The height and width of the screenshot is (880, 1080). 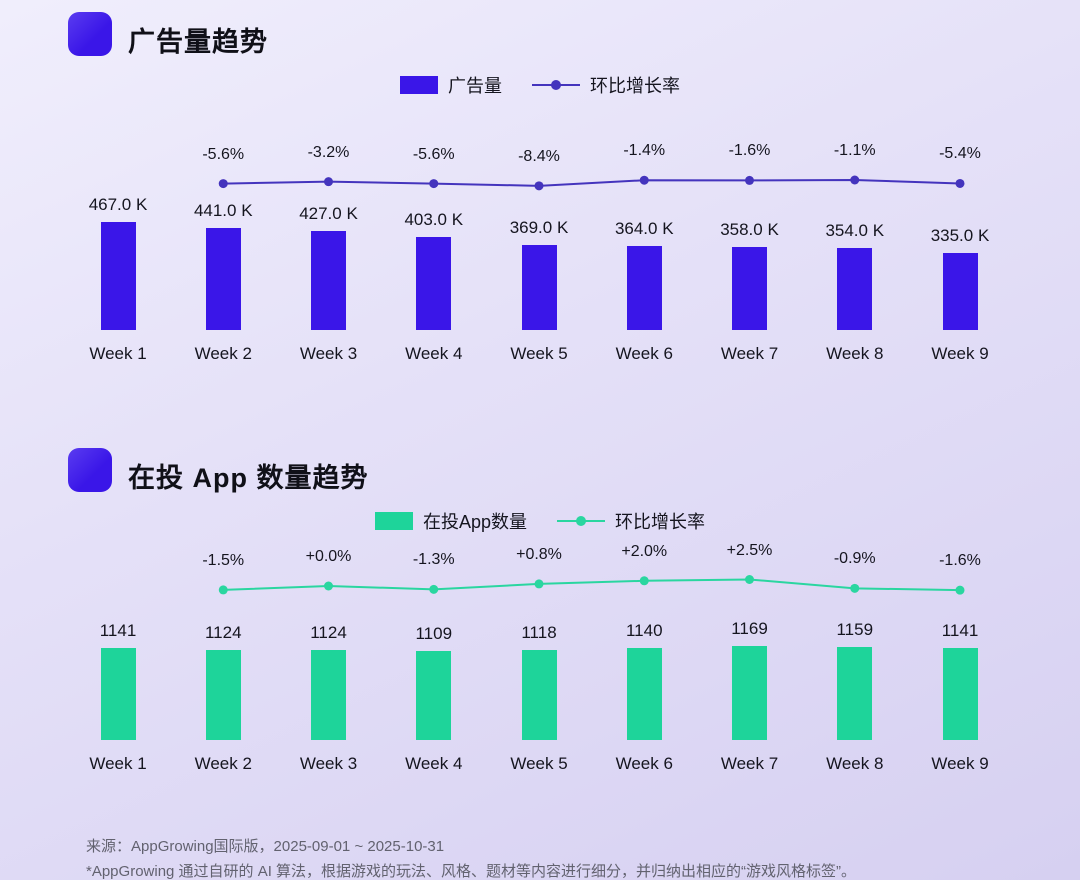 What do you see at coordinates (539, 554) in the screenshot?
I see `growth-rate-label: +0.8%` at bounding box center [539, 554].